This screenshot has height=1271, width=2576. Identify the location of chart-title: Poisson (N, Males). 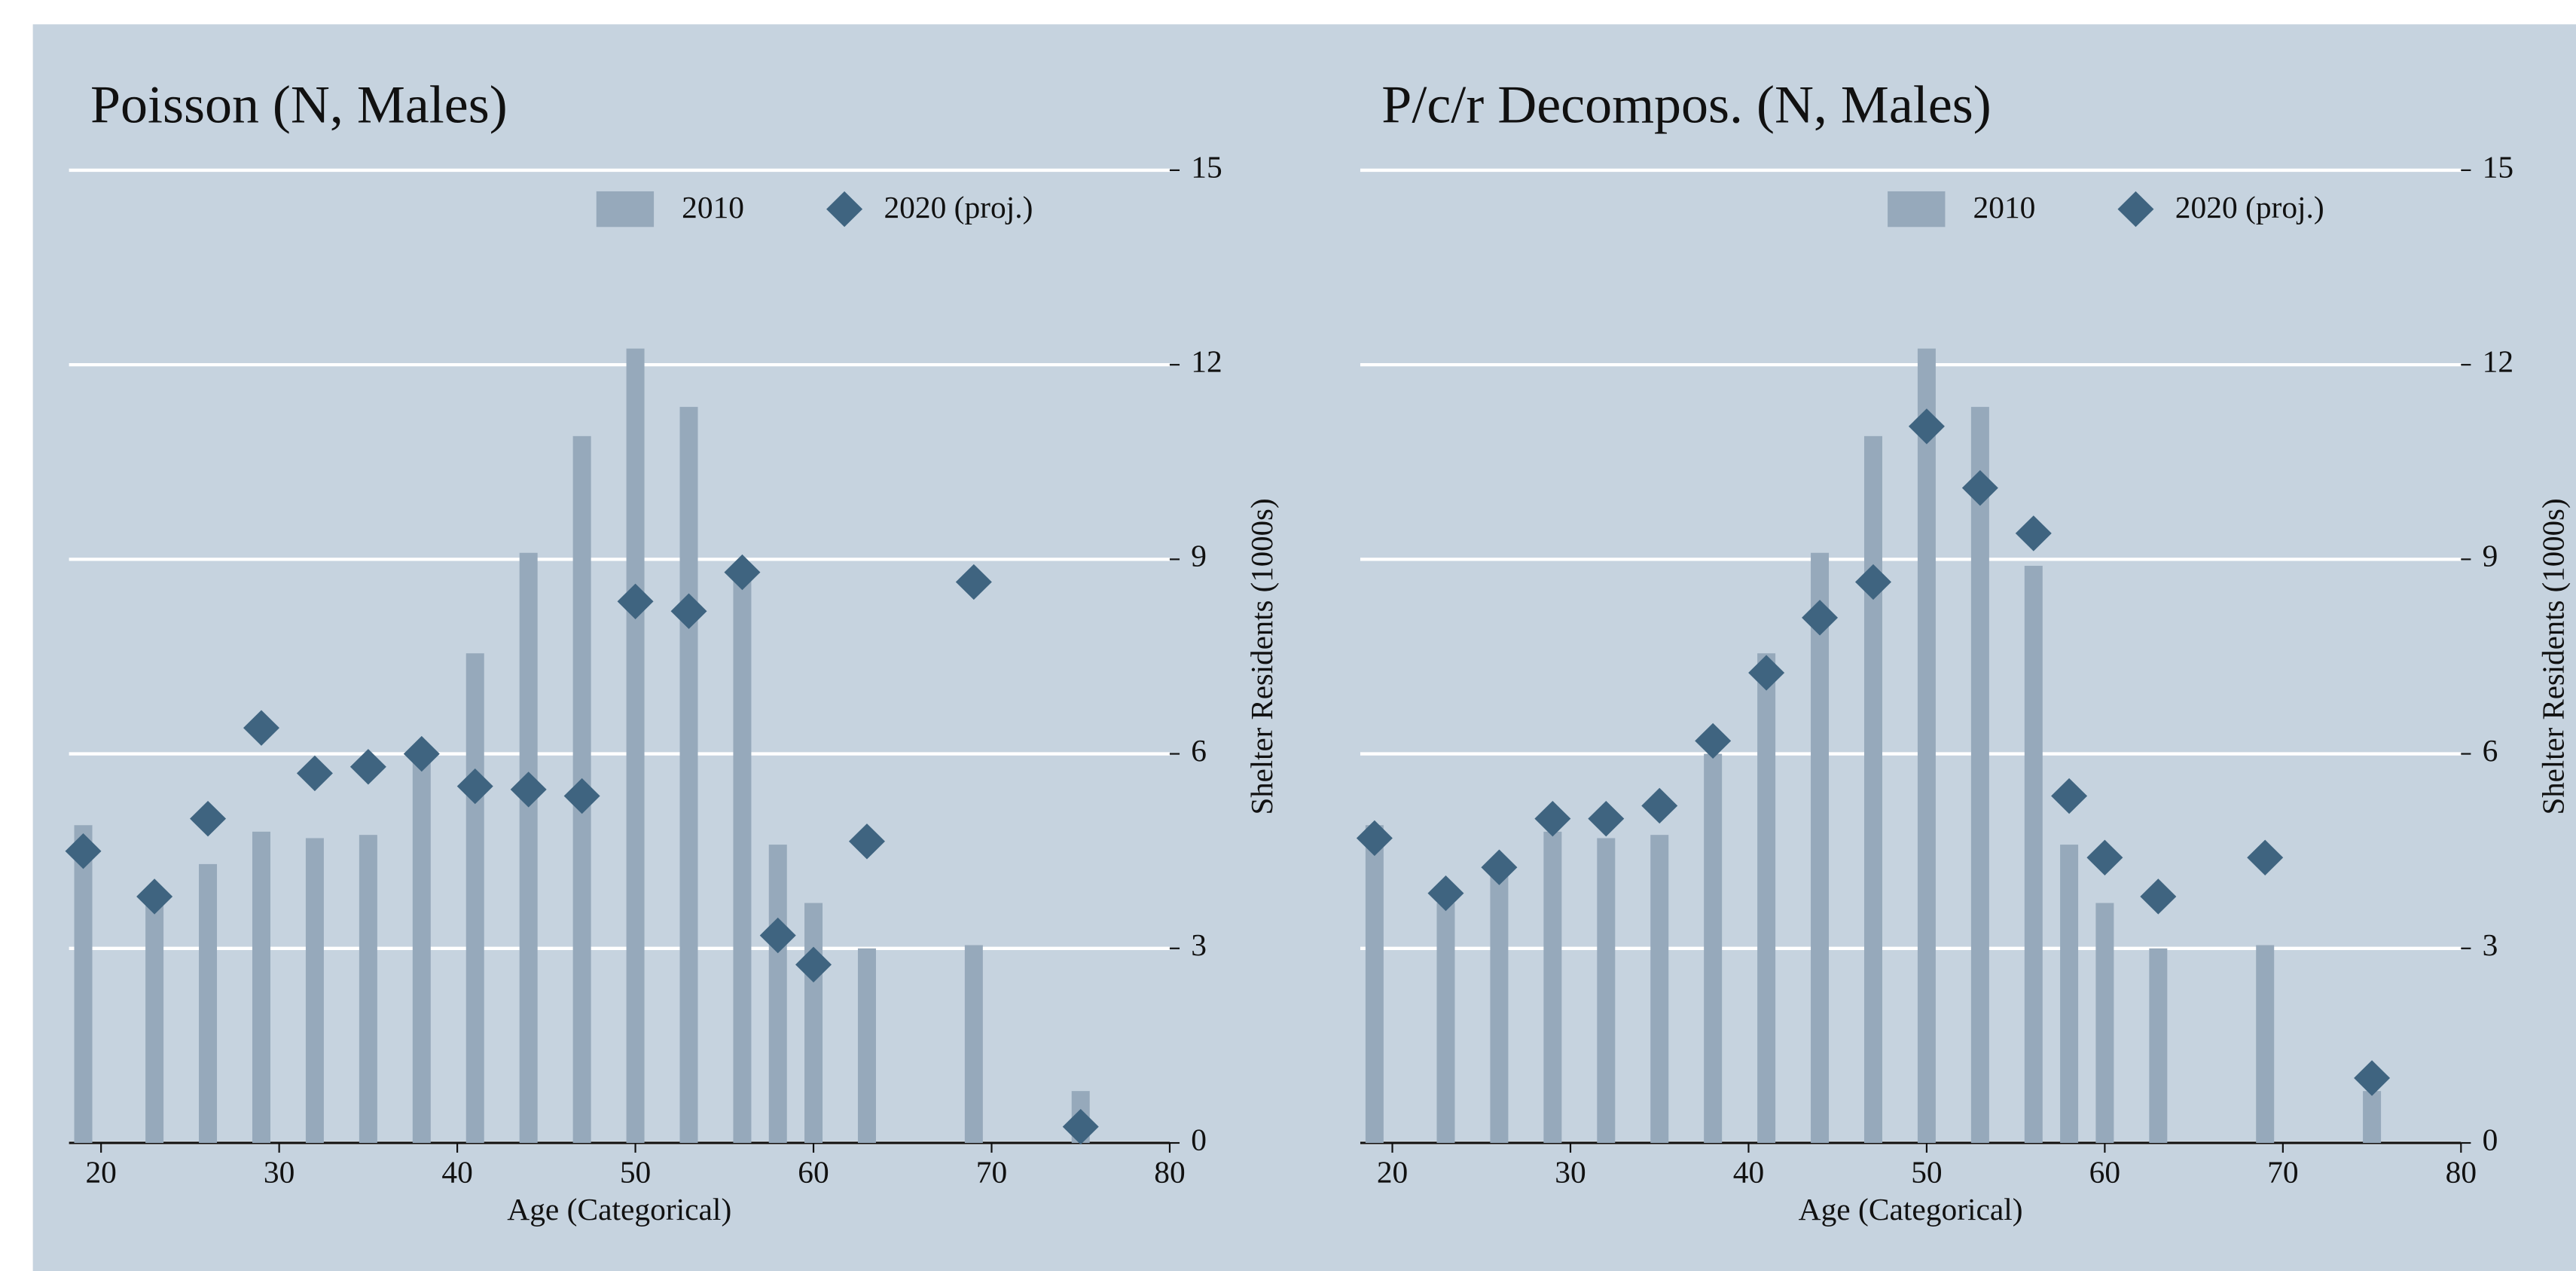
(299, 105).